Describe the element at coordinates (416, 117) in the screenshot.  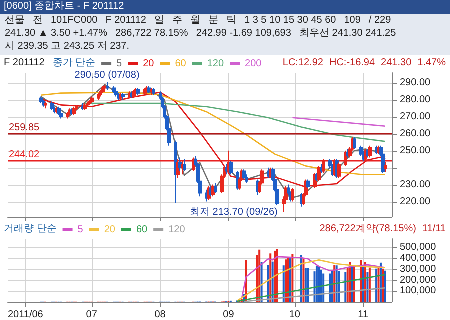
I see `y-tick-label: 270.00` at that location.